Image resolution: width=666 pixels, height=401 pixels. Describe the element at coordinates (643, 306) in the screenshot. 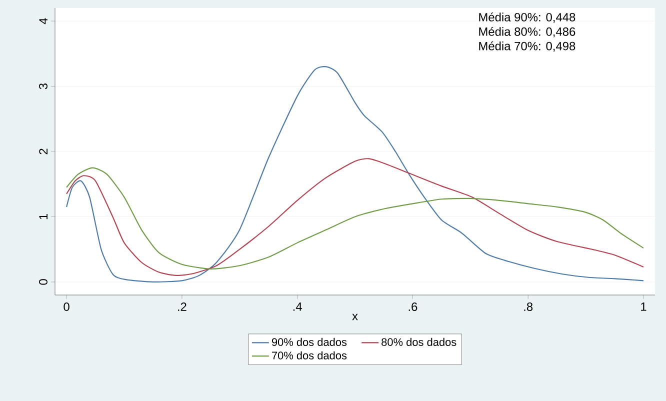

I see `x-tick-label: 1` at that location.